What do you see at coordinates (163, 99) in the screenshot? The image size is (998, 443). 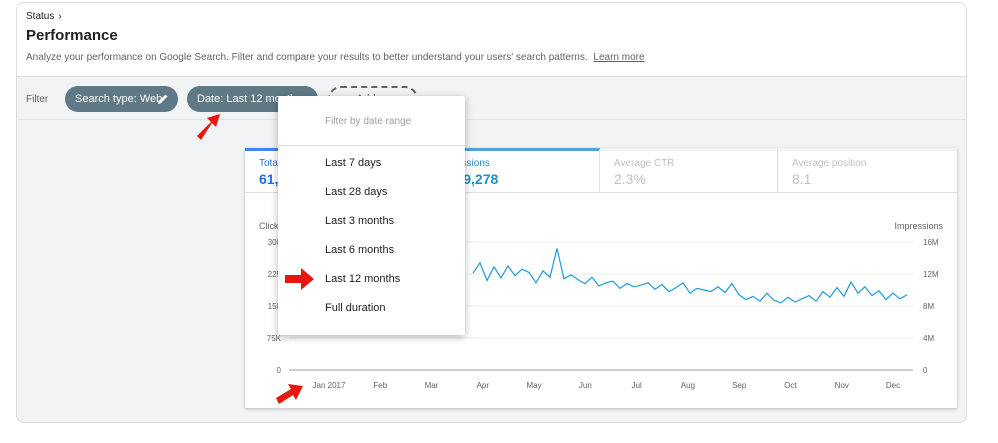 I see `pencil-icon` at bounding box center [163, 99].